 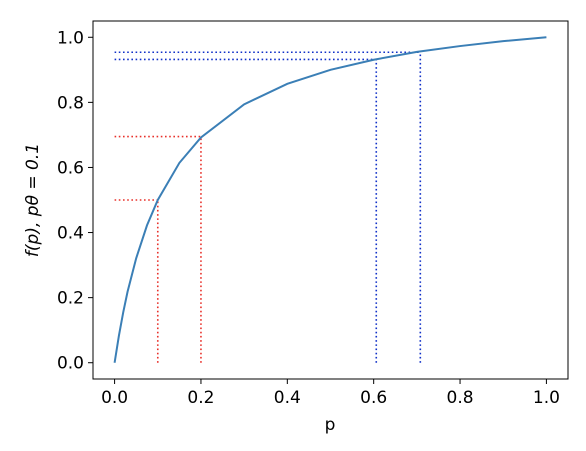 I want to click on y-axis-label: f(p), pθ = 0.1, so click(x=33, y=200).